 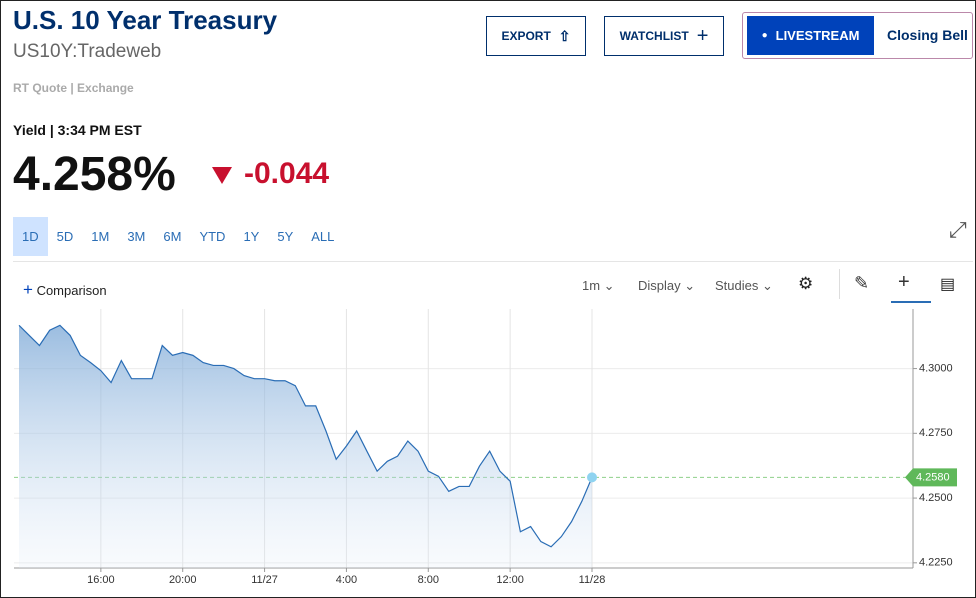 What do you see at coordinates (927, 35) in the screenshot?
I see `closing-bell: Closing Bell` at bounding box center [927, 35].